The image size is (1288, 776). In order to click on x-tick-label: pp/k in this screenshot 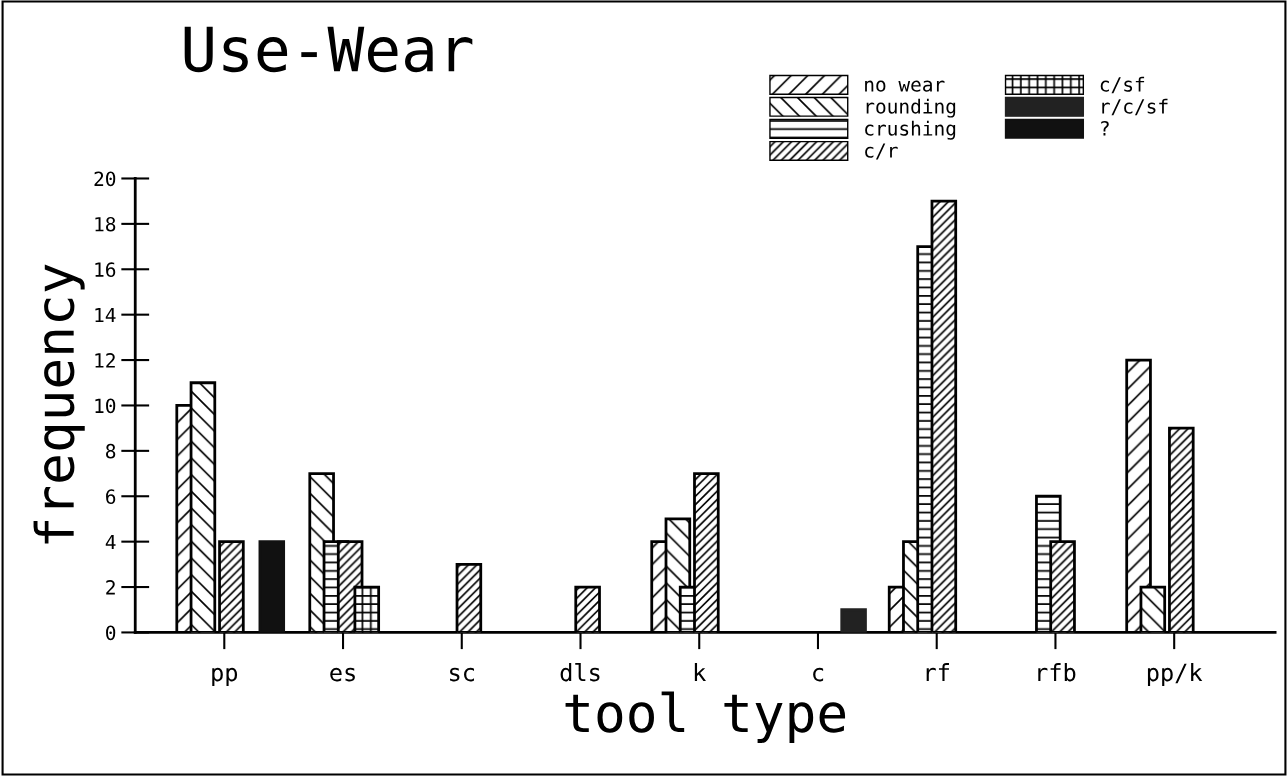, I will do `click(1175, 674)`.